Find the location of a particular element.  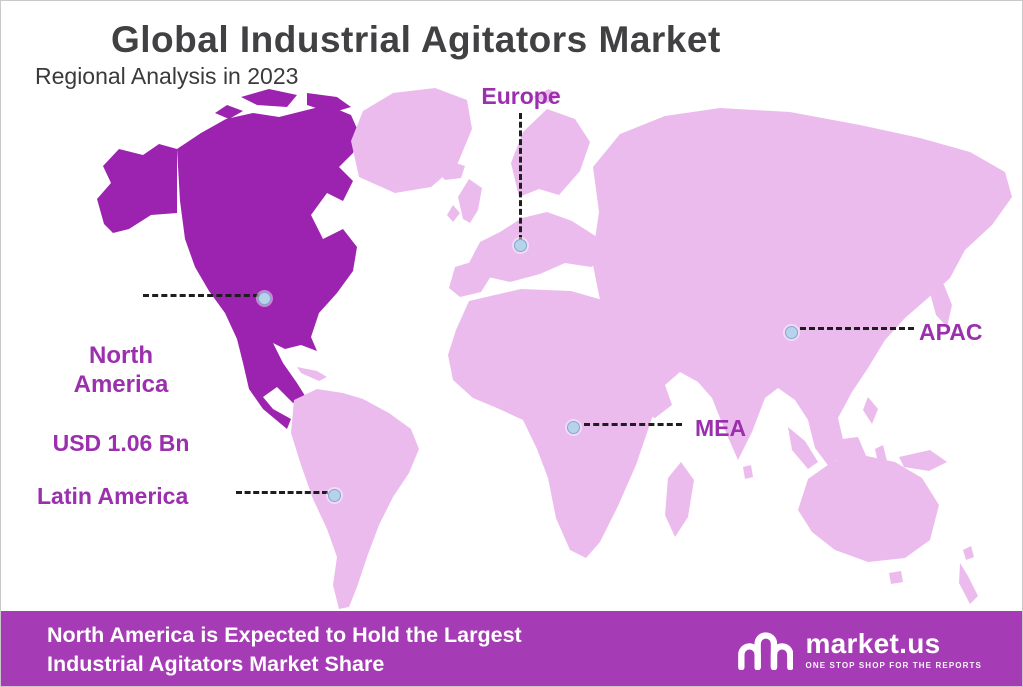

region-label-north-america: North America USD 1.06 Bn is located at coordinates (121, 400).